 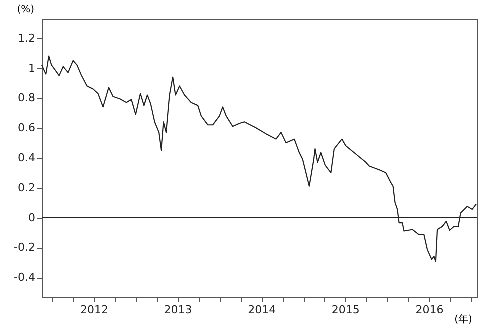 What do you see at coordinates (25, 247) in the screenshot?
I see `y-tick-label: -0.2` at bounding box center [25, 247].